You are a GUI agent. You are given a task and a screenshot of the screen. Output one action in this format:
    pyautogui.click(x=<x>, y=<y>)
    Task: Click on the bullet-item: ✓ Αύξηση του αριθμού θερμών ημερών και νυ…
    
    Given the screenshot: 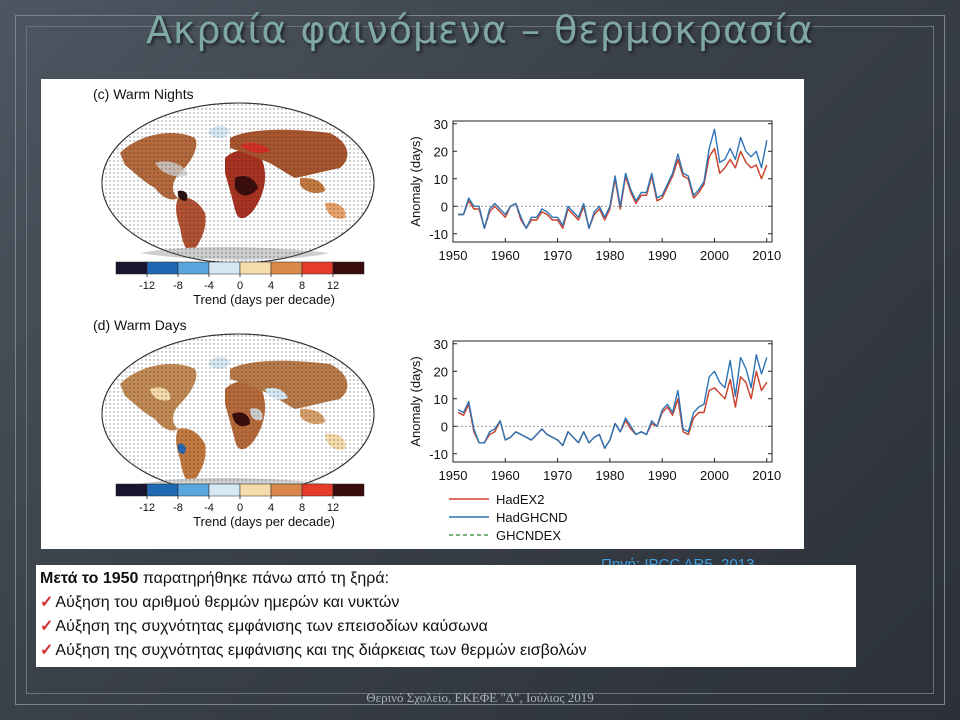 What is the action you would take?
    pyautogui.click(x=446, y=603)
    